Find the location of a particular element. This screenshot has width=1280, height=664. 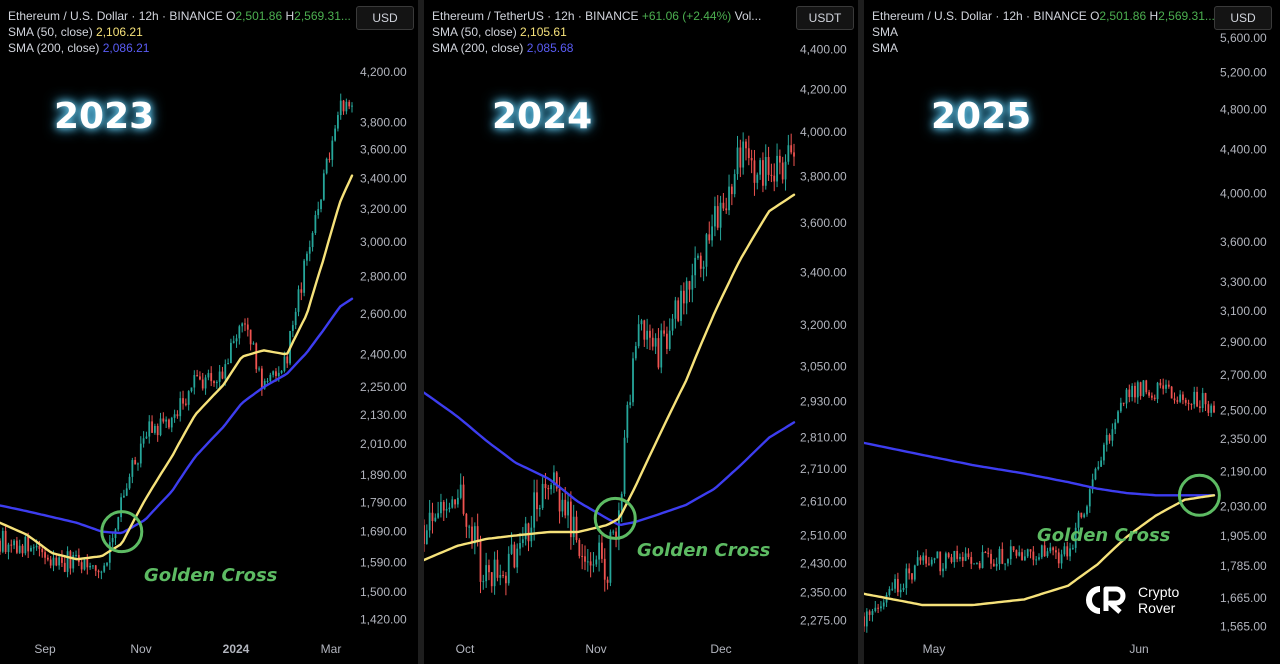

sma200-line is located at coordinates (610, 459).